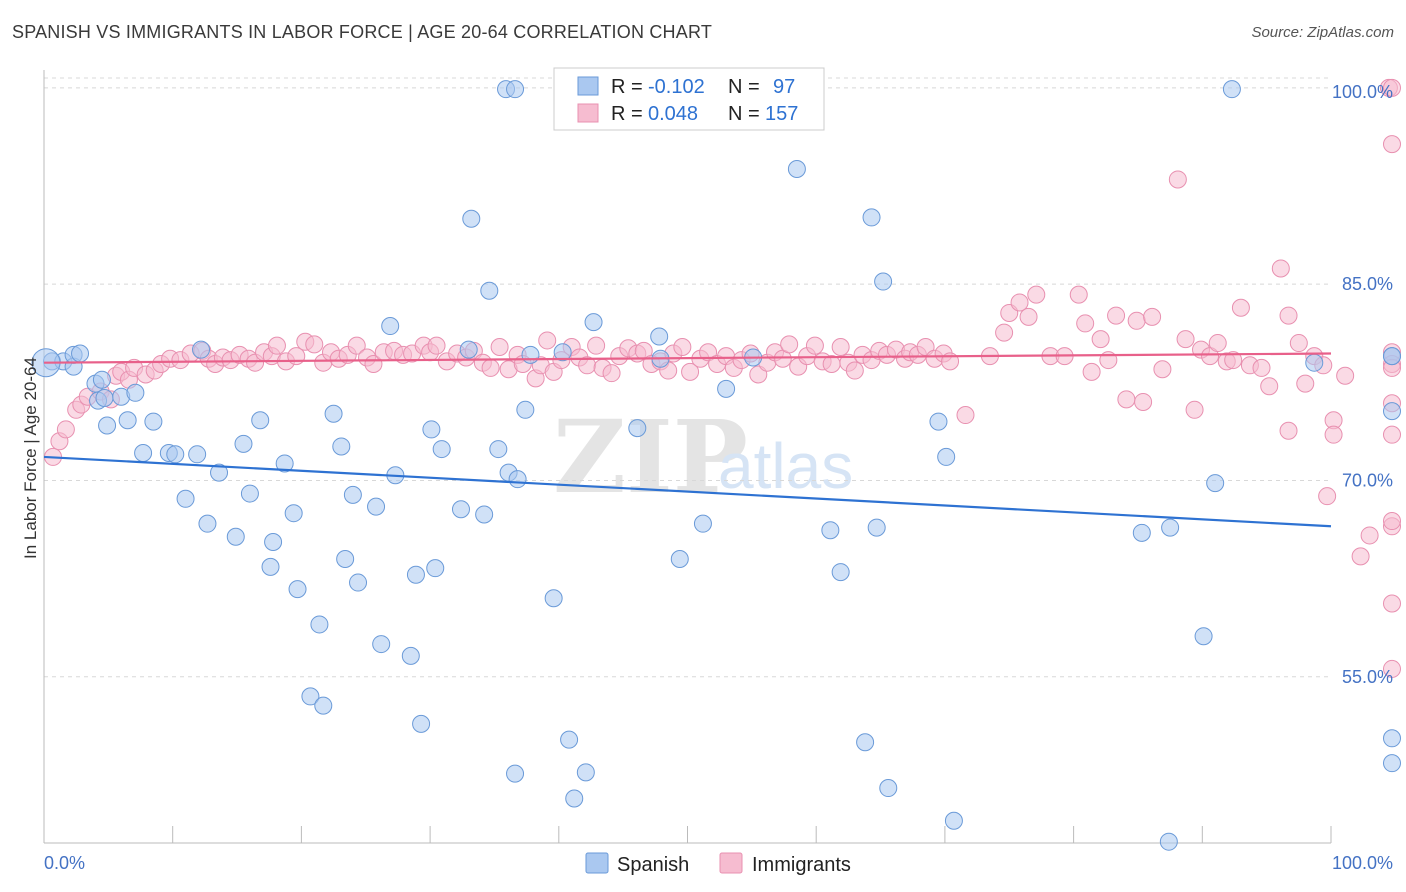  I want to click on stats-r-label-immigrants: R =, so click(627, 114).